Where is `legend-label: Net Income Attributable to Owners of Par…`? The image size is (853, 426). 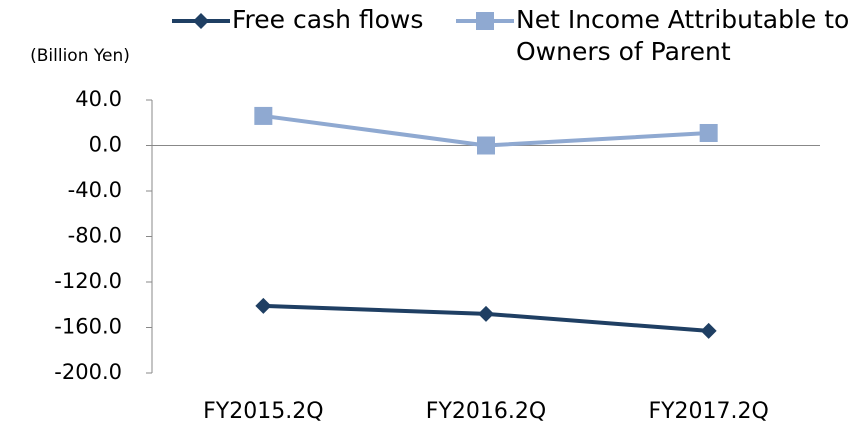
legend-label: Net Income Attributable to Owners of Par… is located at coordinates (683, 35).